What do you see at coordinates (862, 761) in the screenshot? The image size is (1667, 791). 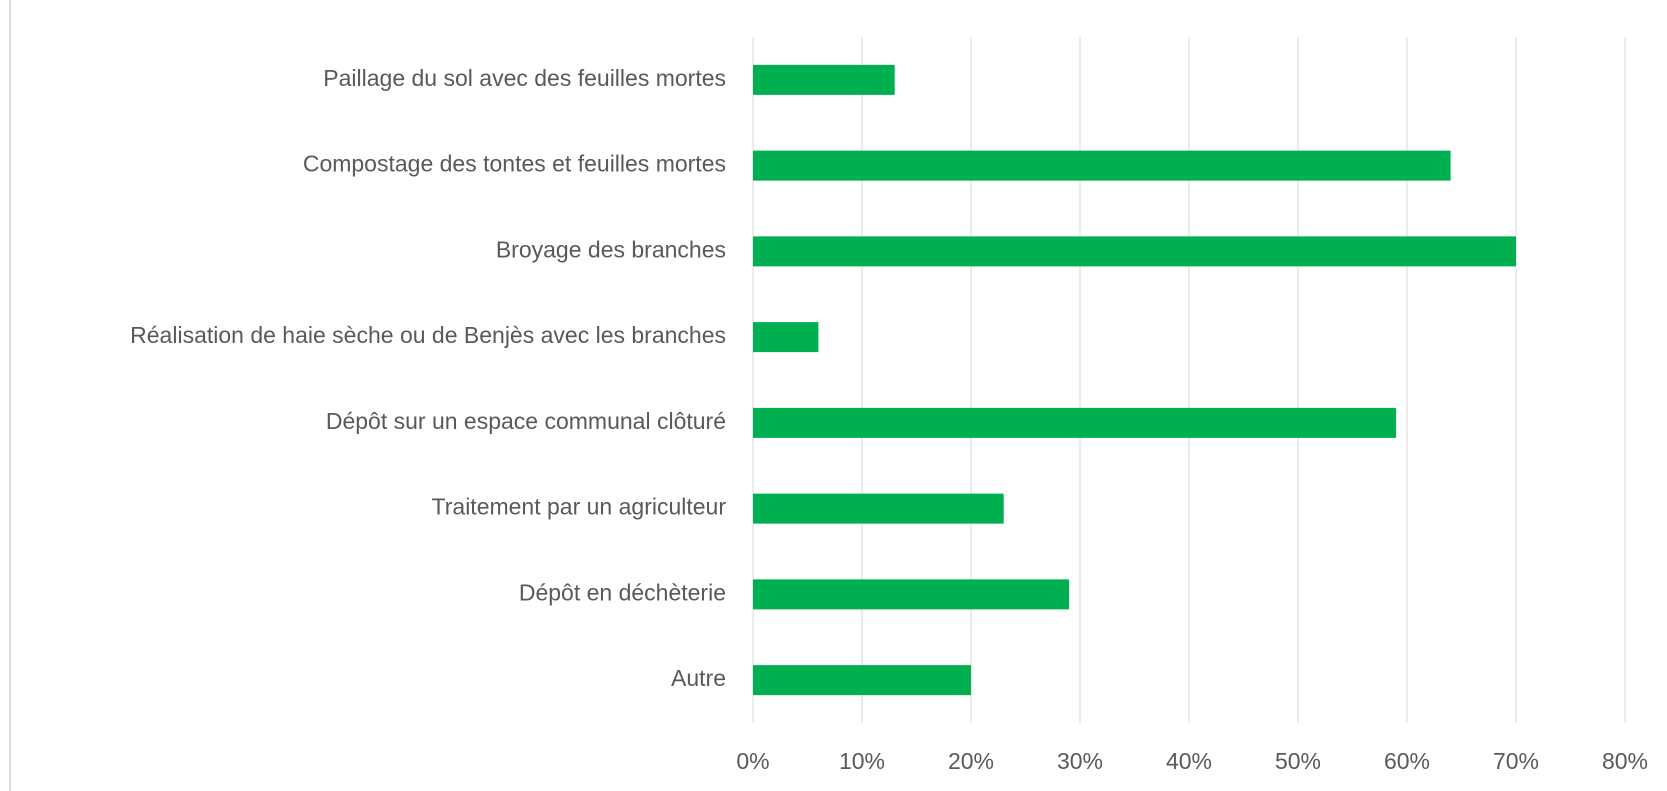 I see `x-tick-label: 10%` at bounding box center [862, 761].